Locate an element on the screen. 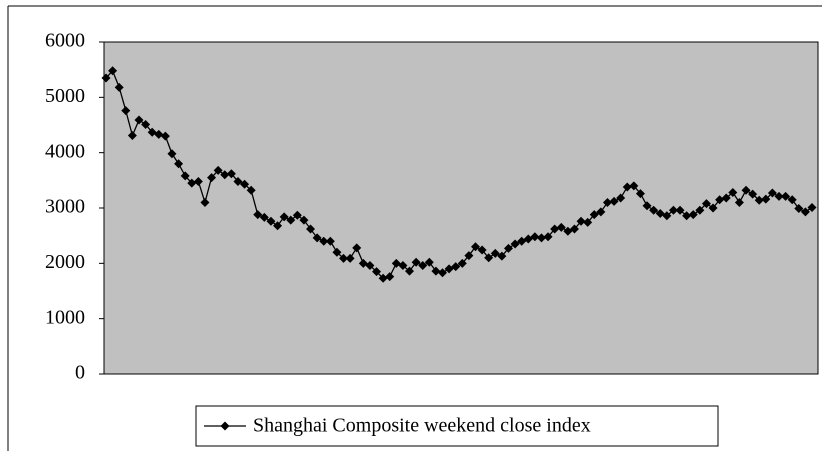 Image resolution: width=822 pixels, height=451 pixels. y-tick-label: 4000 is located at coordinates (65, 151).